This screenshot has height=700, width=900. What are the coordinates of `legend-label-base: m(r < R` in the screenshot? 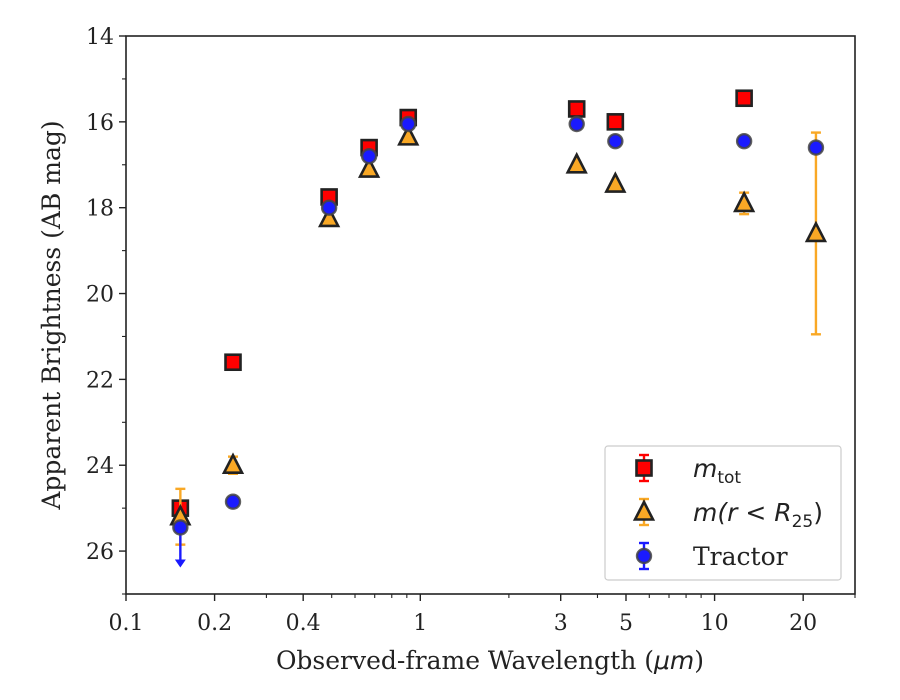 It's located at (742, 512).